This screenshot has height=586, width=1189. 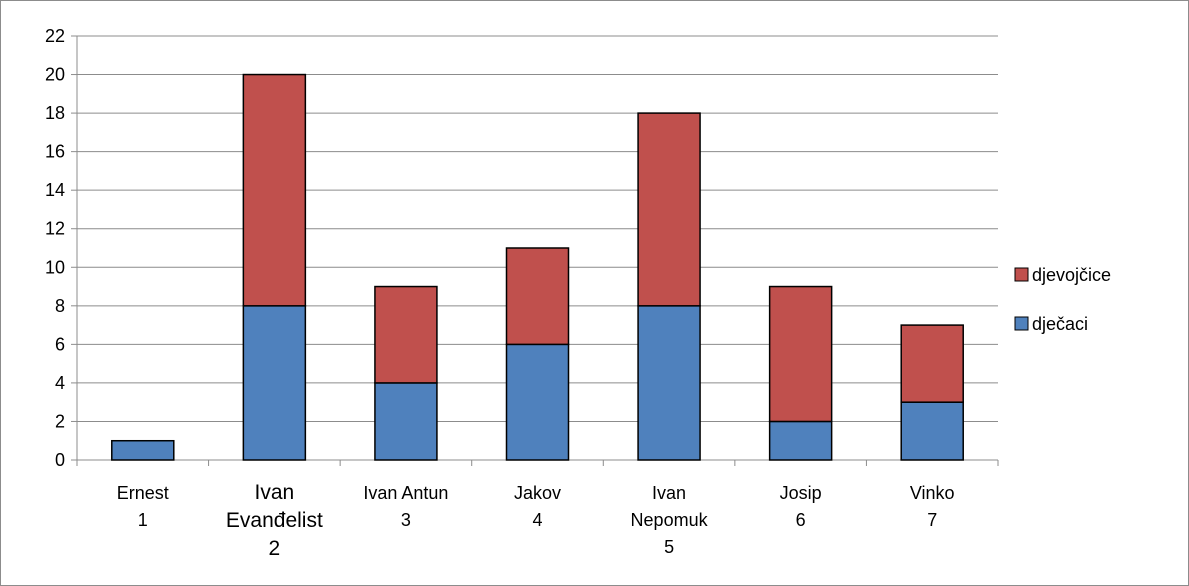 I want to click on y-tick-label: 2, so click(x=60, y=421).